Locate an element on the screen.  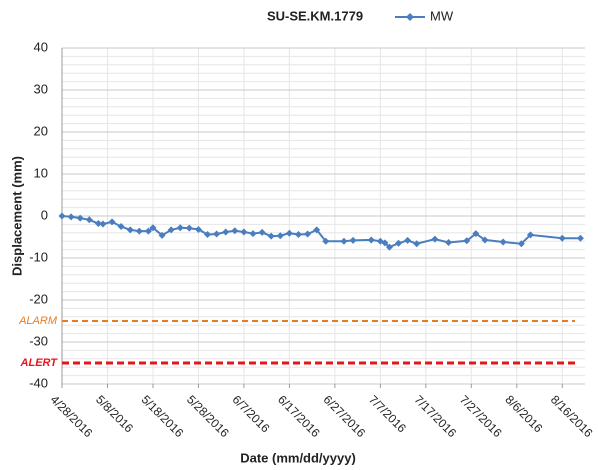
threshold-label: ALARM is located at coordinates (38, 321).